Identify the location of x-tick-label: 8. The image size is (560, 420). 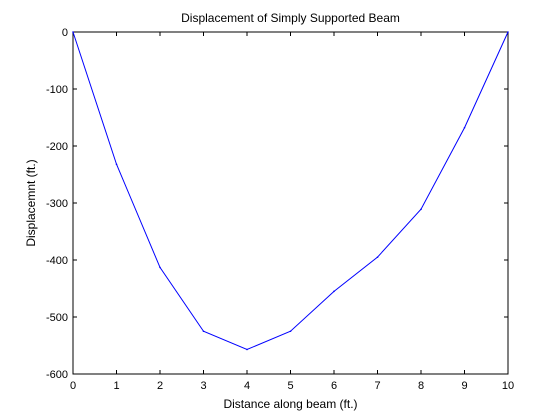
(421, 386).